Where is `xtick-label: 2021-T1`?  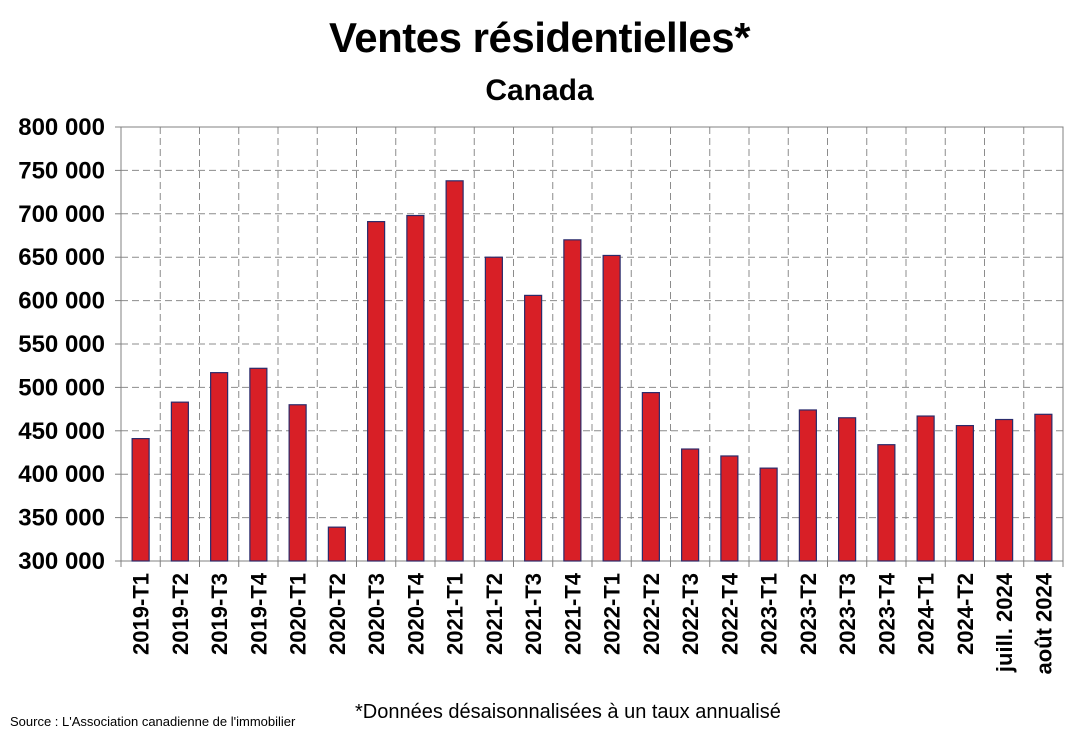 xtick-label: 2021-T1 is located at coordinates (455, 614).